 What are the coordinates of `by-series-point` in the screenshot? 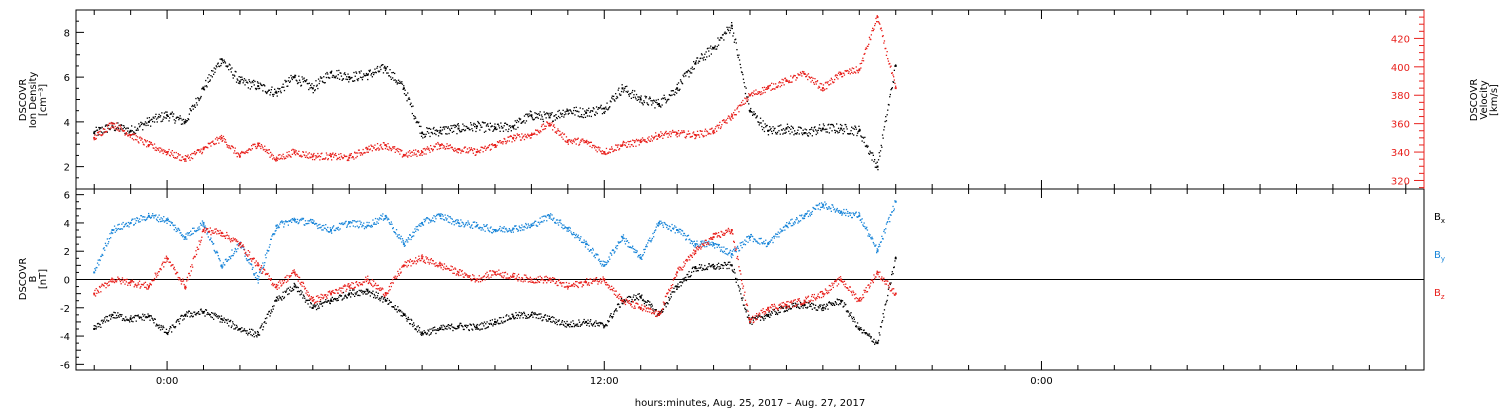 It's located at (822, 204).